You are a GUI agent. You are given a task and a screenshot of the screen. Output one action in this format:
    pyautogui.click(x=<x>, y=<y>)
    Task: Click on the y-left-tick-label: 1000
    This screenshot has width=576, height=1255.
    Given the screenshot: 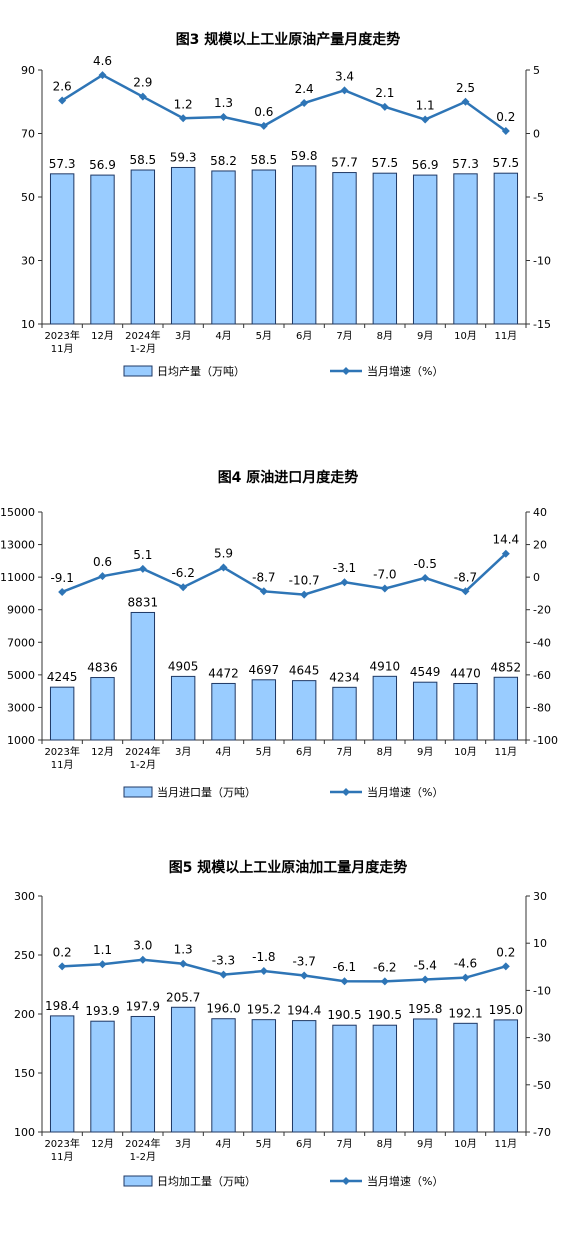 What is the action you would take?
    pyautogui.click(x=21, y=740)
    